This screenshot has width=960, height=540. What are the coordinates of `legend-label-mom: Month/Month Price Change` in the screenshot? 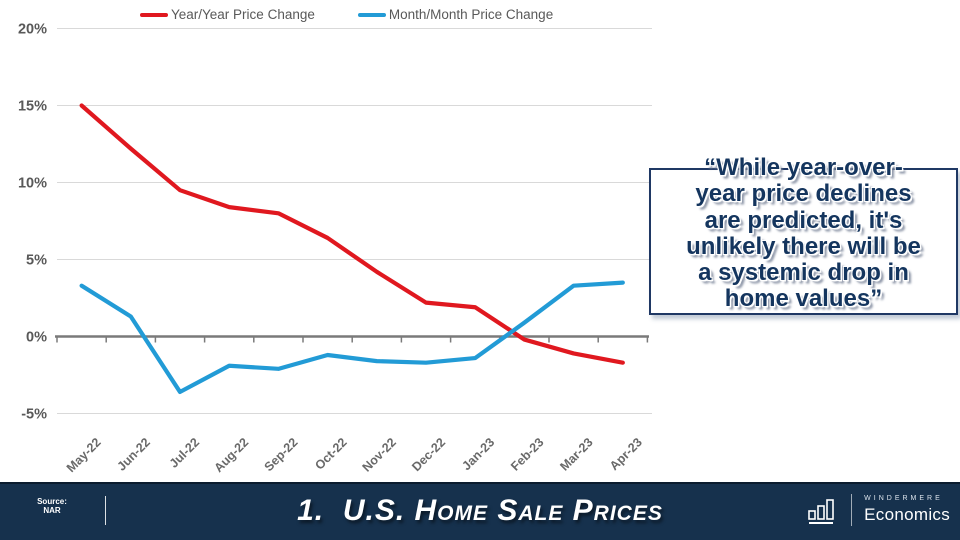 It's located at (471, 14).